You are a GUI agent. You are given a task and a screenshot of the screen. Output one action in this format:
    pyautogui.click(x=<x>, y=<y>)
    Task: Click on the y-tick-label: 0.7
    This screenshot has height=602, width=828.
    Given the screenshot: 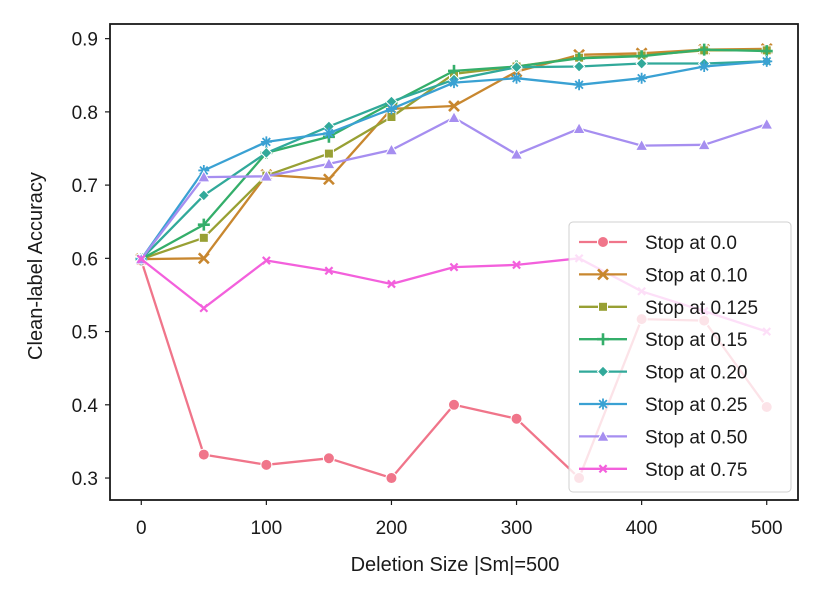 What is the action you would take?
    pyautogui.click(x=85, y=186)
    